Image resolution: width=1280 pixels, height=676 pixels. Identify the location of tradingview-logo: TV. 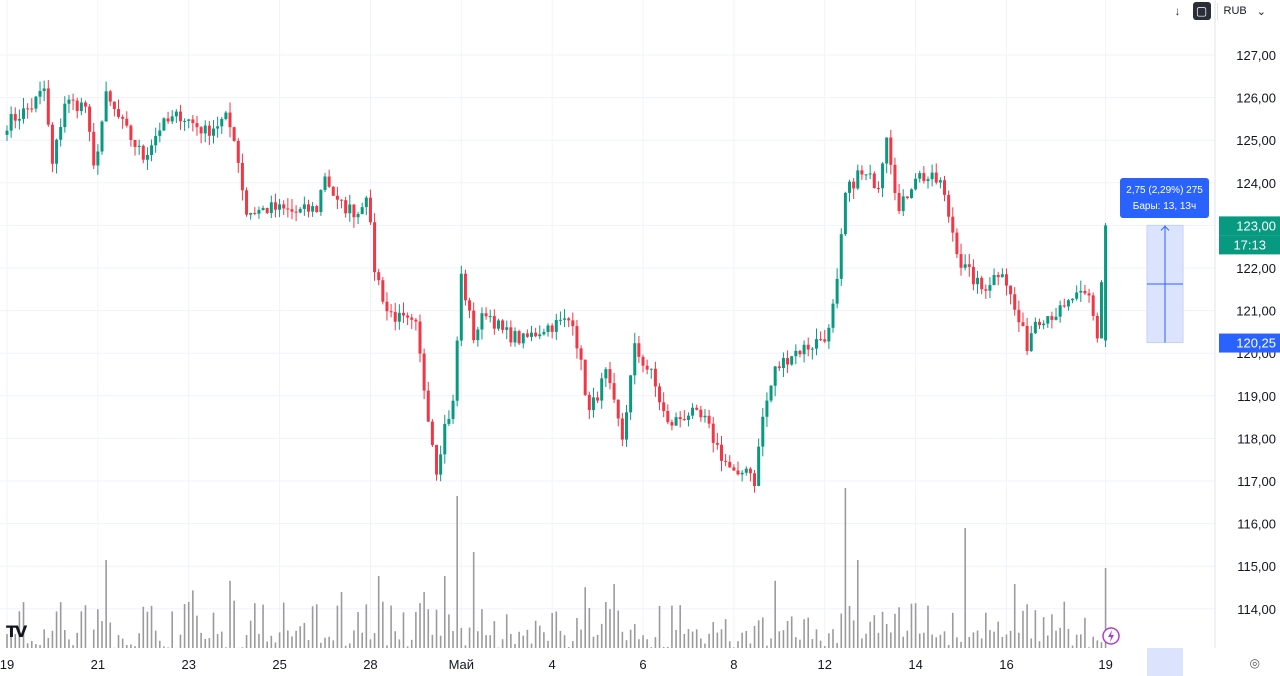
(16, 631).